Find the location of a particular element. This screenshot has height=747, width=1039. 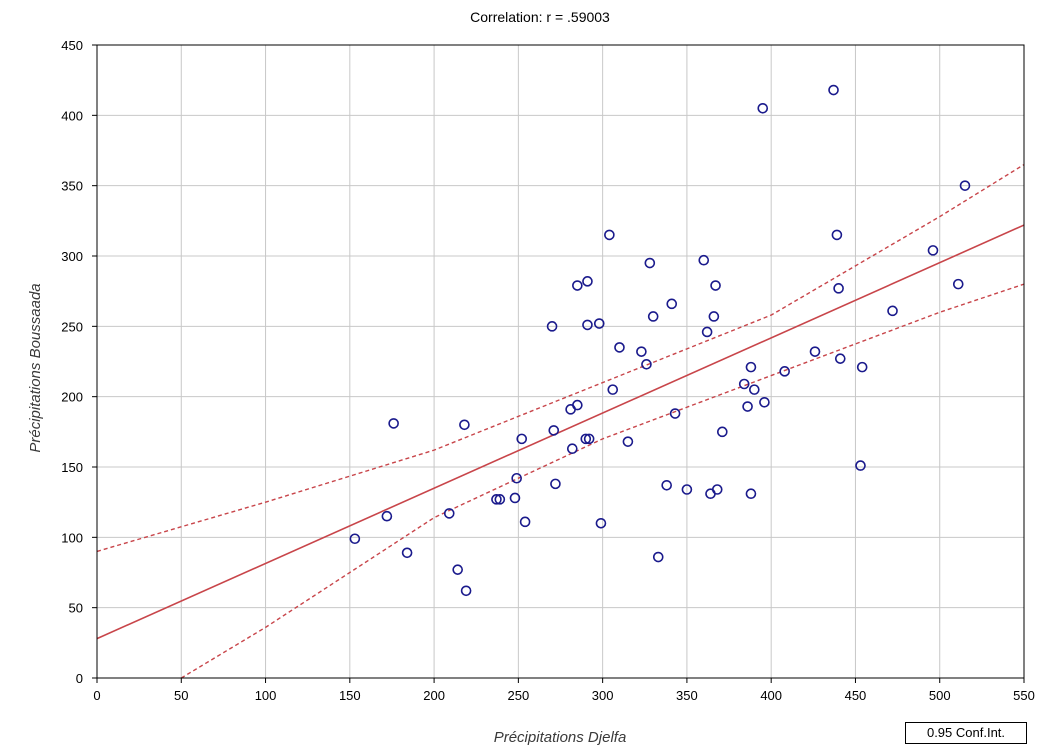

y-axis-label: Précipitations Boussaada is located at coordinates (35, 367).